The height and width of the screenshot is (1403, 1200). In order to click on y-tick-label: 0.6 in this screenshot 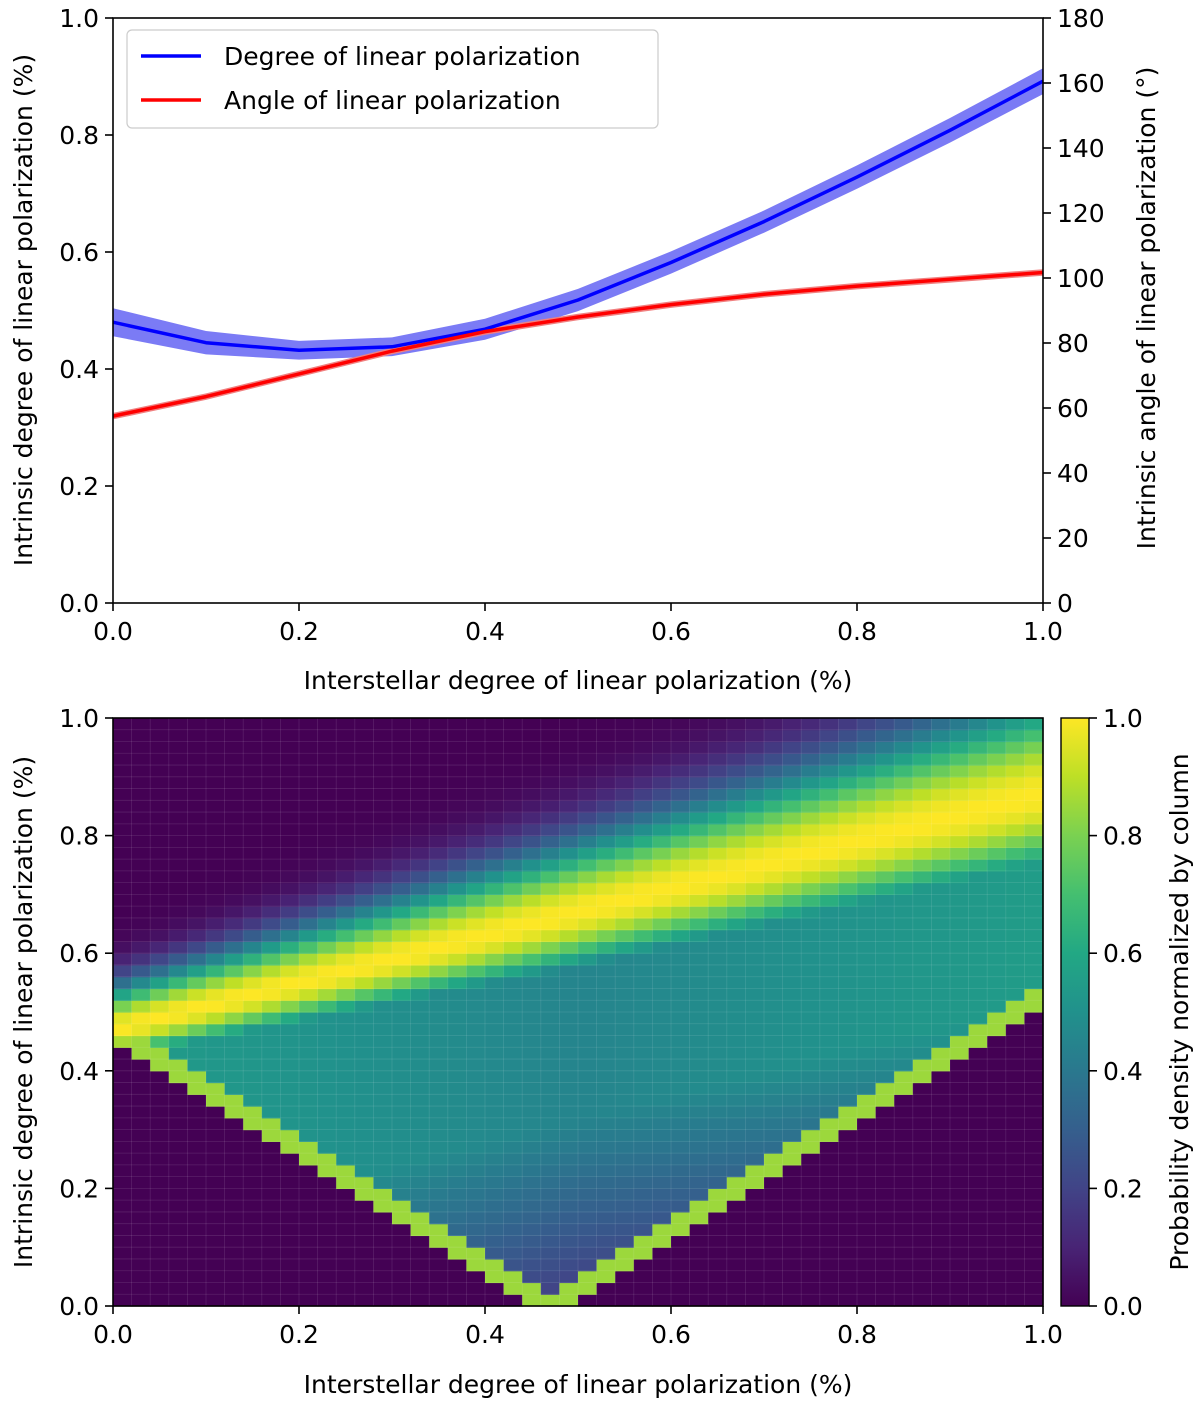, I will do `click(79, 252)`.